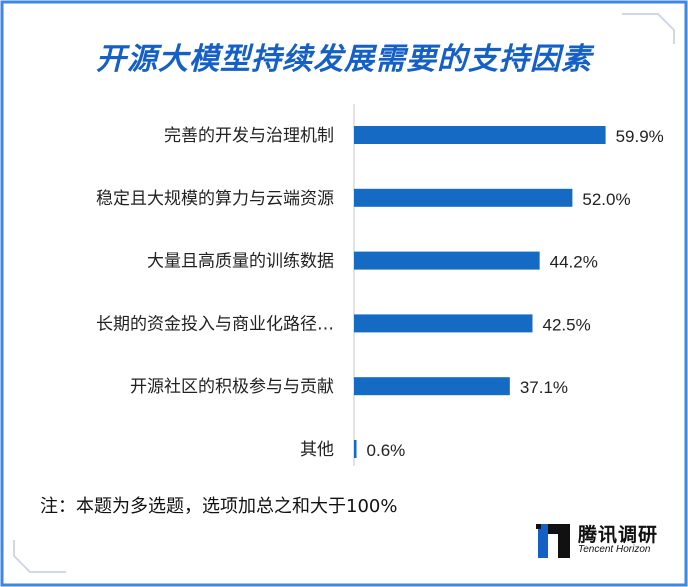 This screenshot has height=587, width=688. I want to click on value-label: 44.2%, so click(574, 262).